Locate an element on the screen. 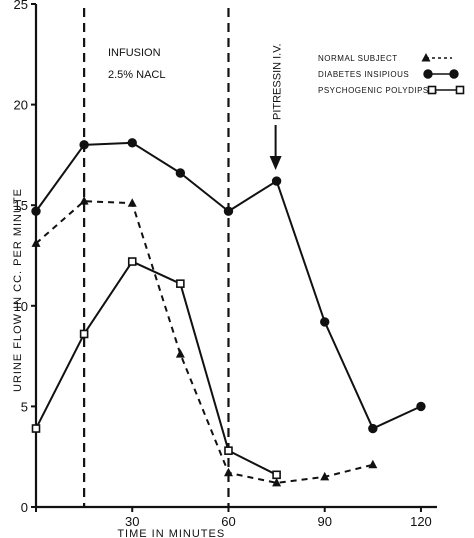 This screenshot has width=474, height=538. y-tick-label: 15 is located at coordinates (21, 205).